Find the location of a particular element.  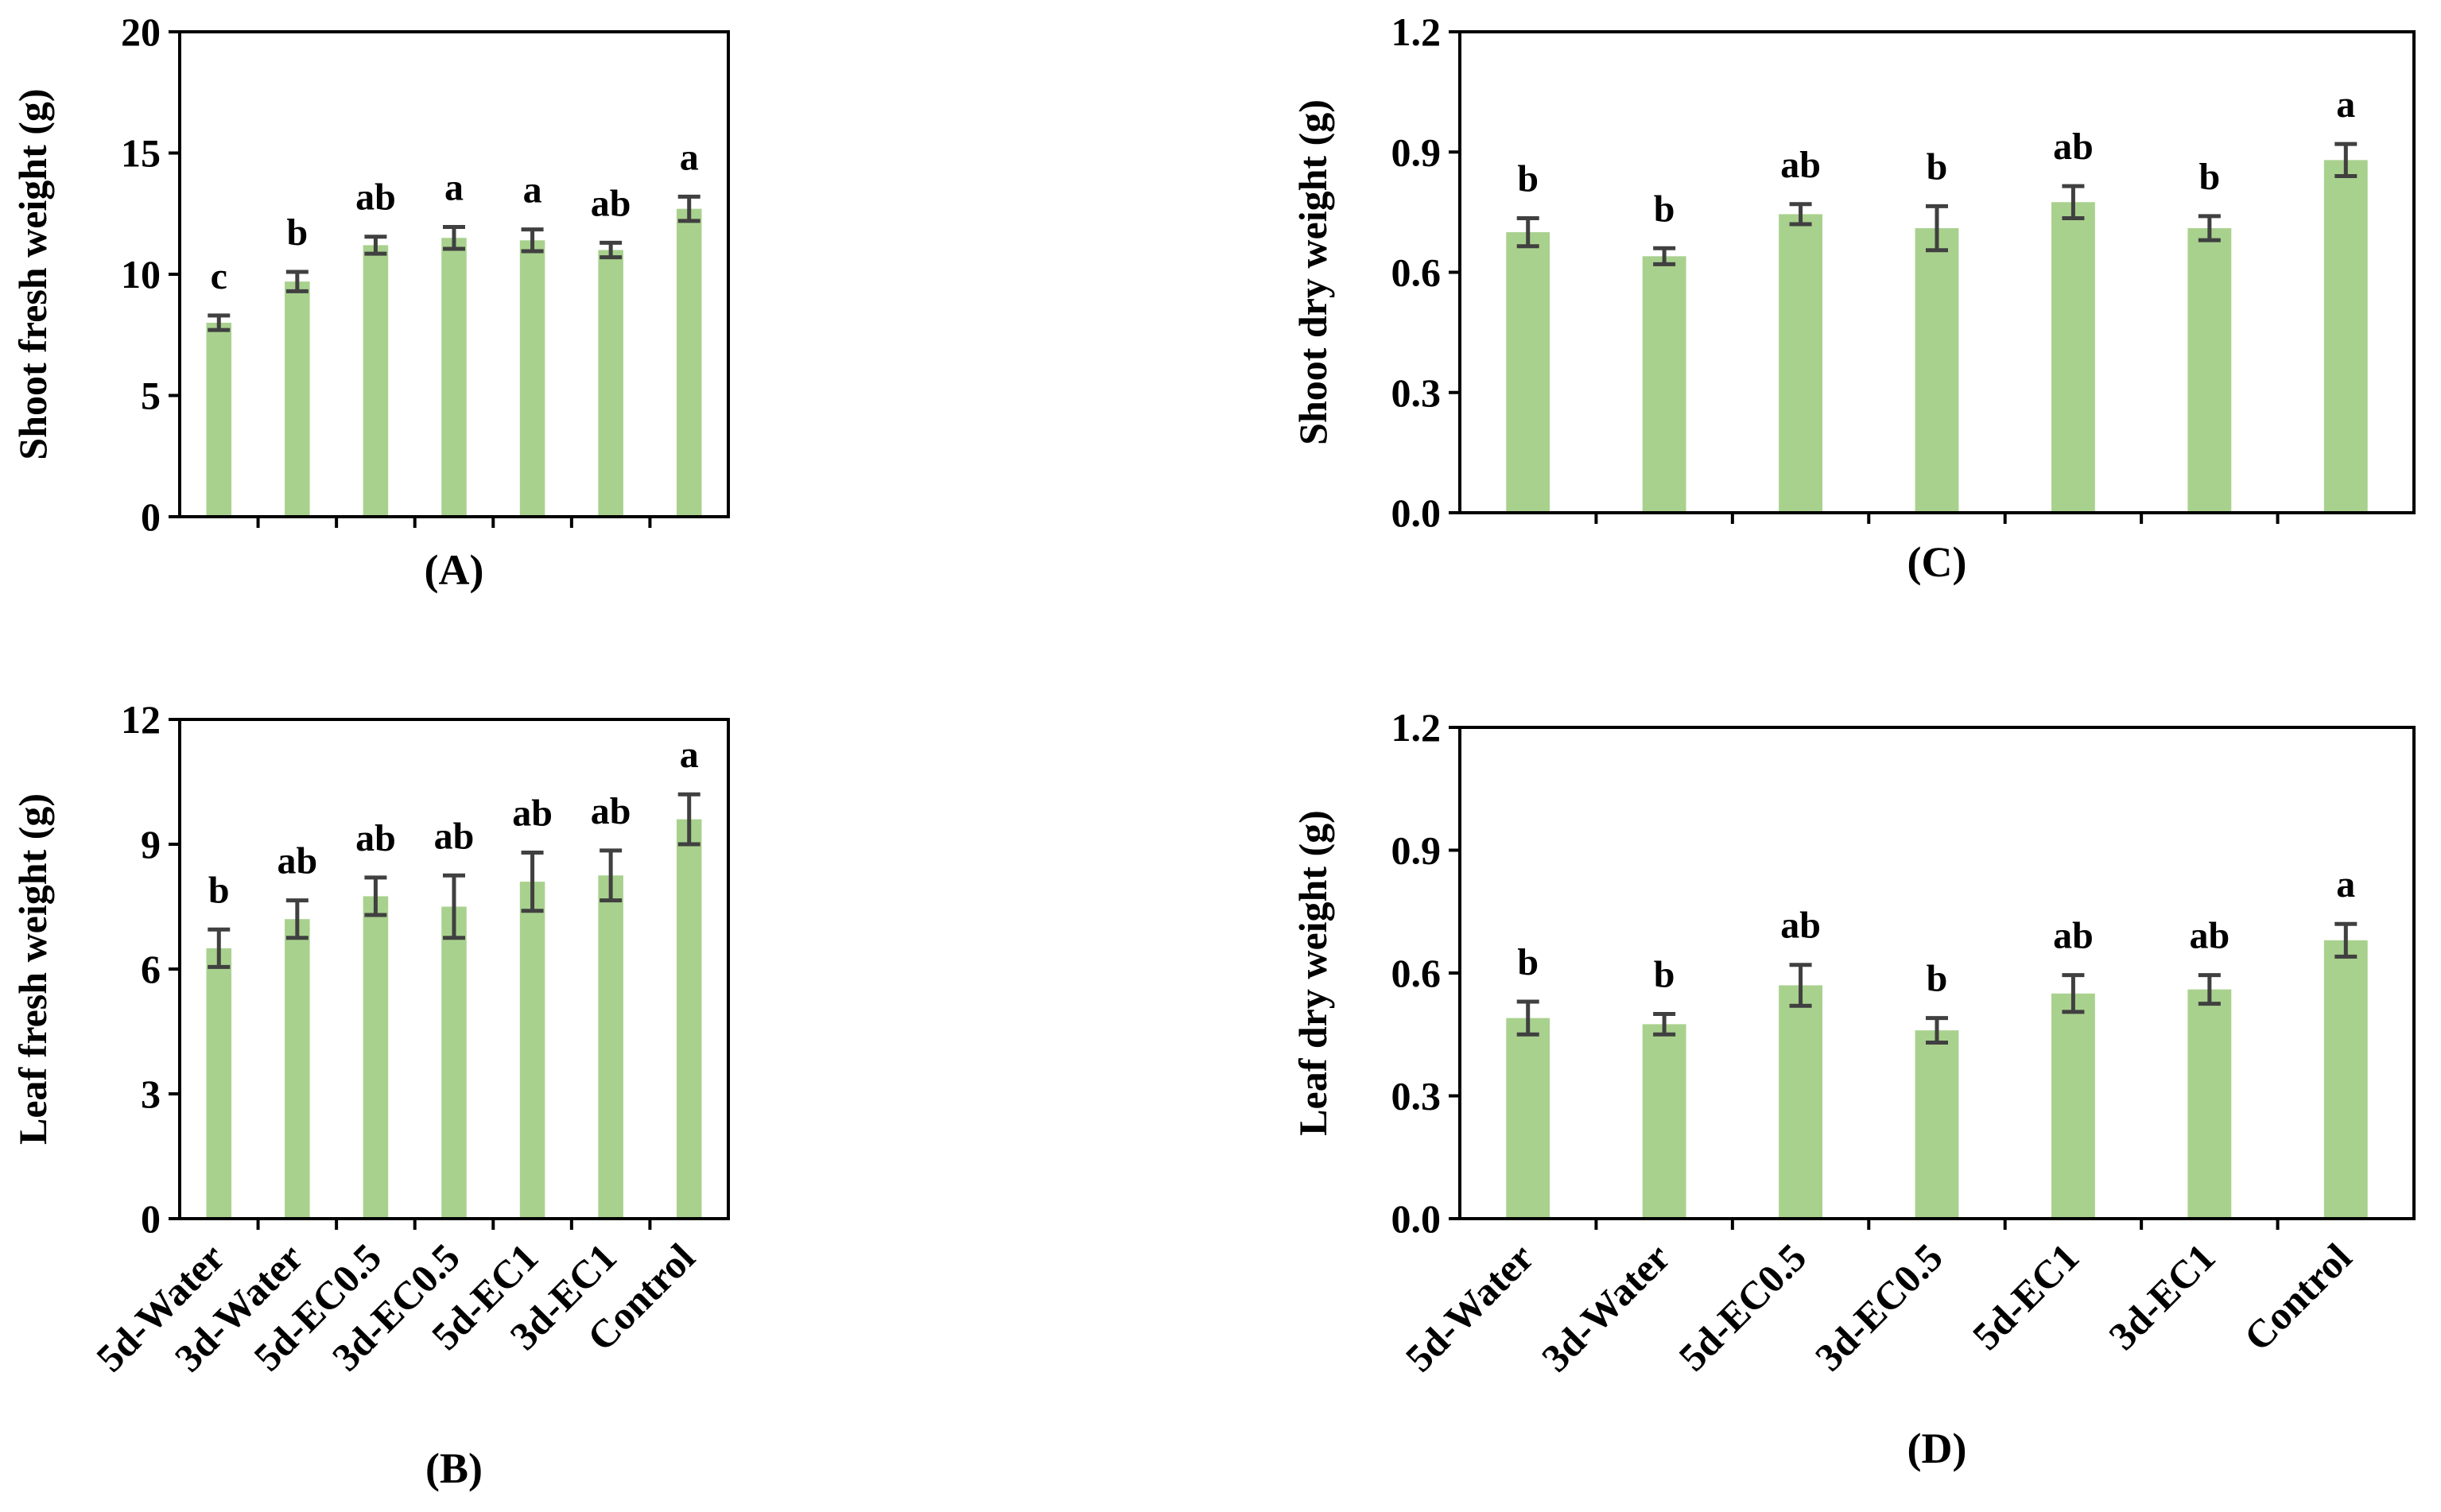

y-axis-title: Shoot dry weight (g) is located at coordinates (1312, 272).